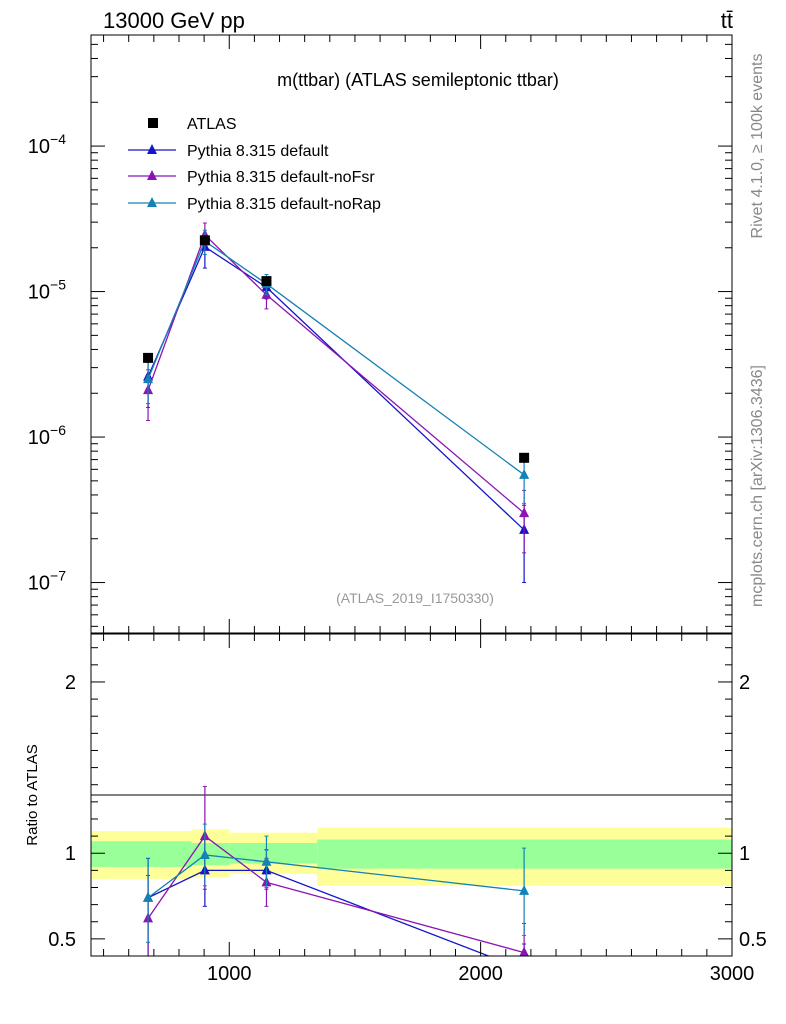 This screenshot has height=1024, width=786. I want to click on process-label: tt̄, so click(727, 20).